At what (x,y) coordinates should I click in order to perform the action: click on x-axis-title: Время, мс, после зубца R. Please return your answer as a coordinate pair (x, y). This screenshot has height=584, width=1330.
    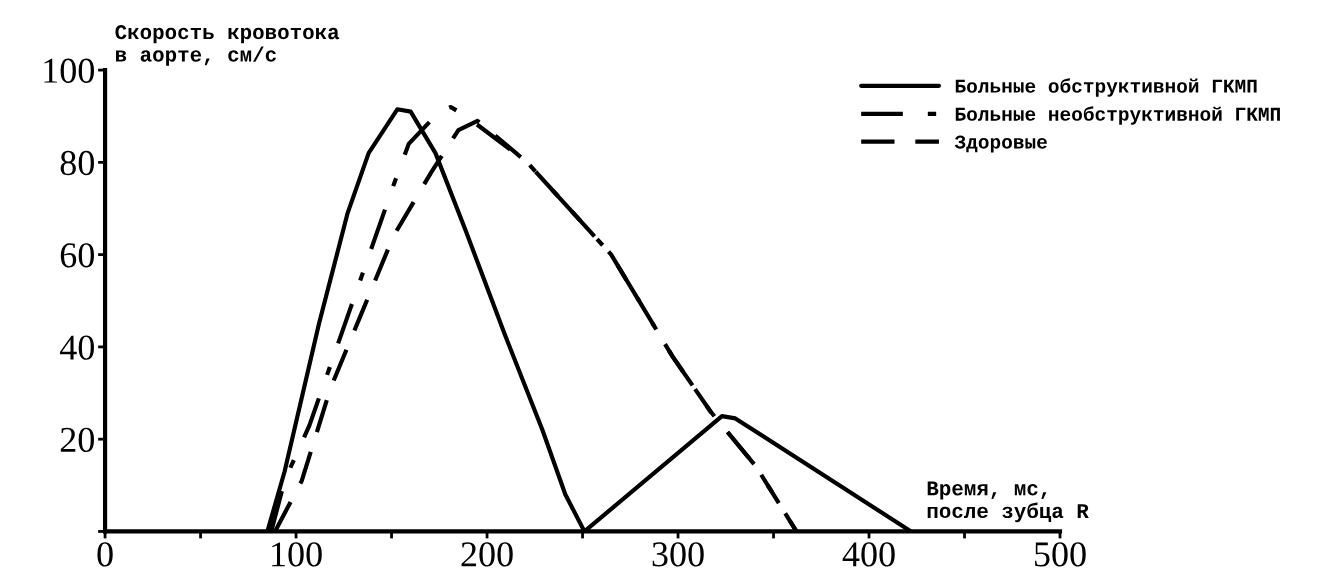
    Looking at the image, I should click on (1008, 502).